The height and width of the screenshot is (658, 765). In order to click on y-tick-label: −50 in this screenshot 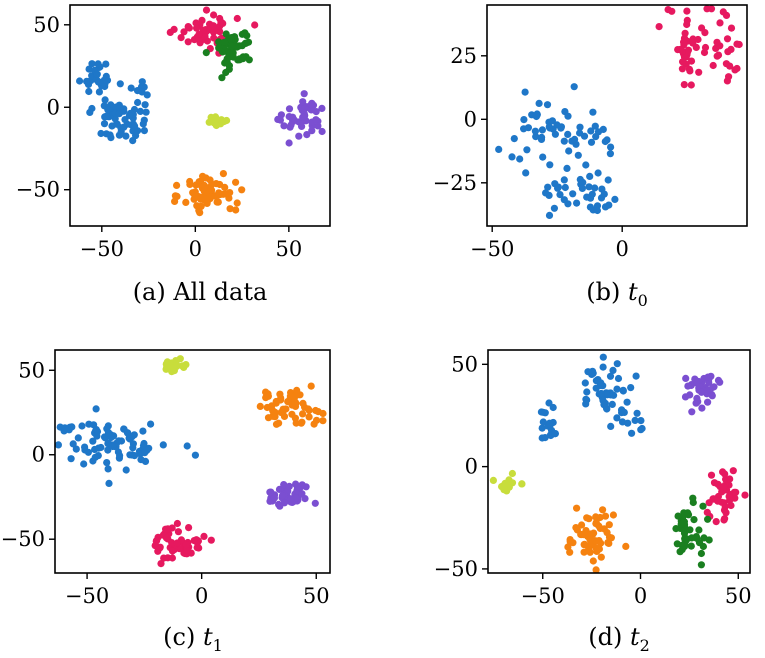, I will do `click(456, 569)`.